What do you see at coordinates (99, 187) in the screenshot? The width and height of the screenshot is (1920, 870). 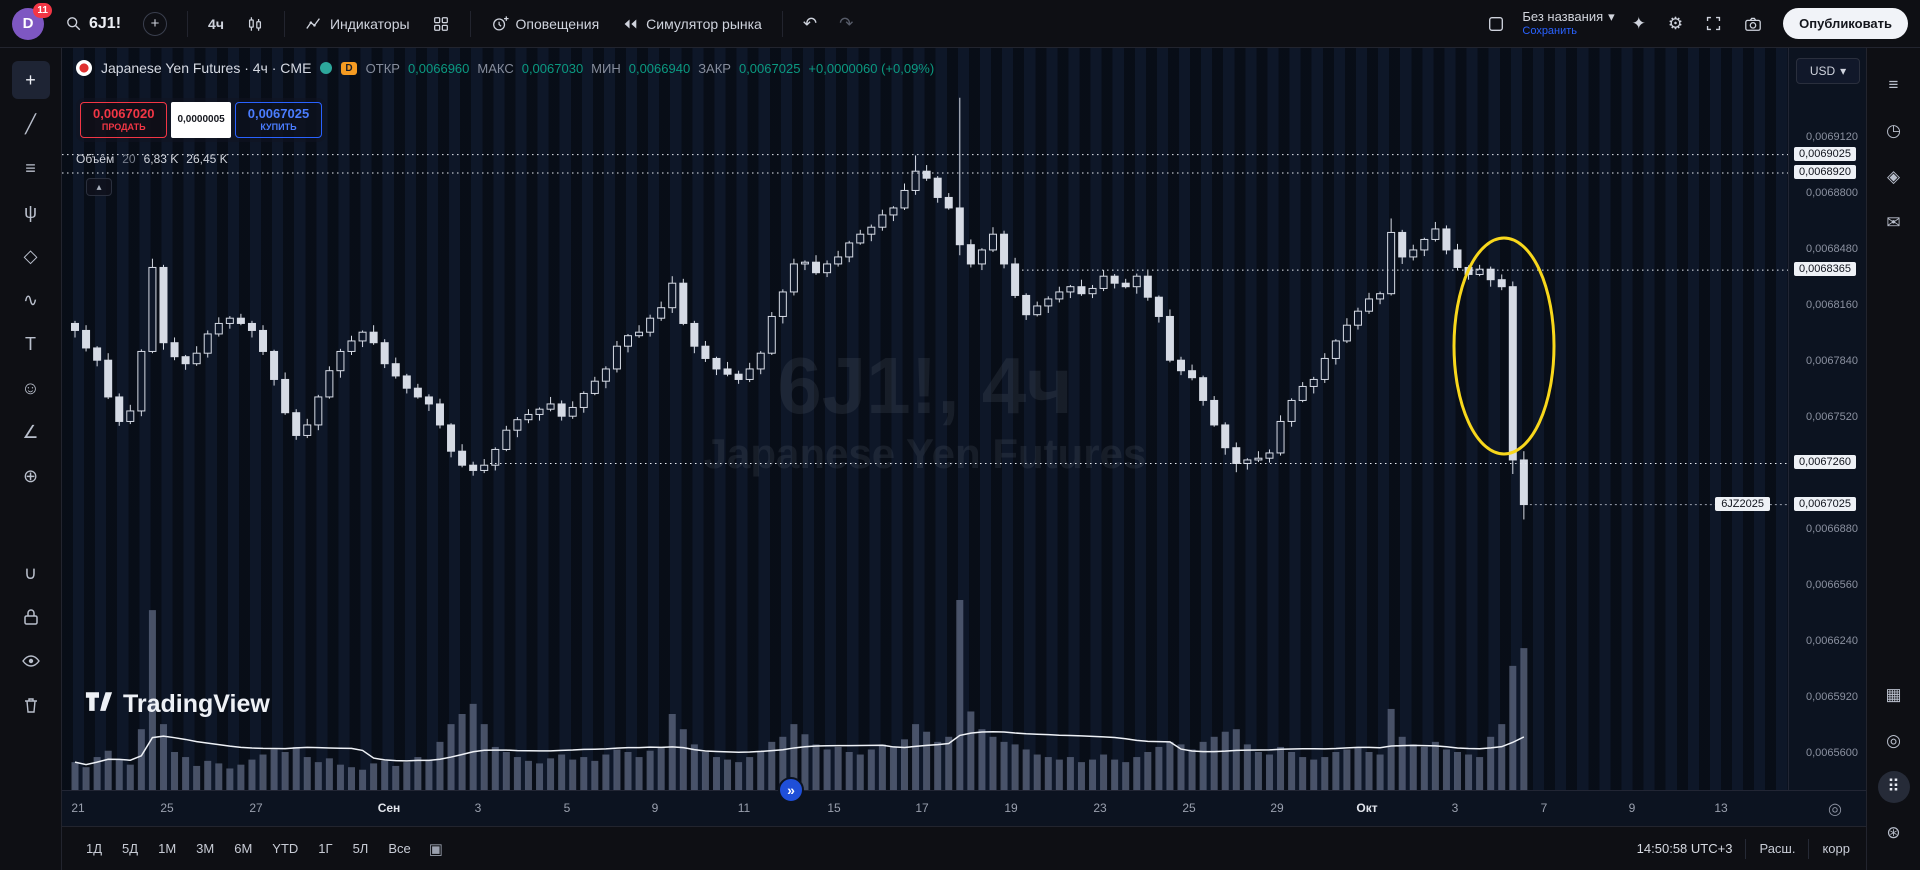 I see `collapse-panel-button: ▴` at bounding box center [99, 187].